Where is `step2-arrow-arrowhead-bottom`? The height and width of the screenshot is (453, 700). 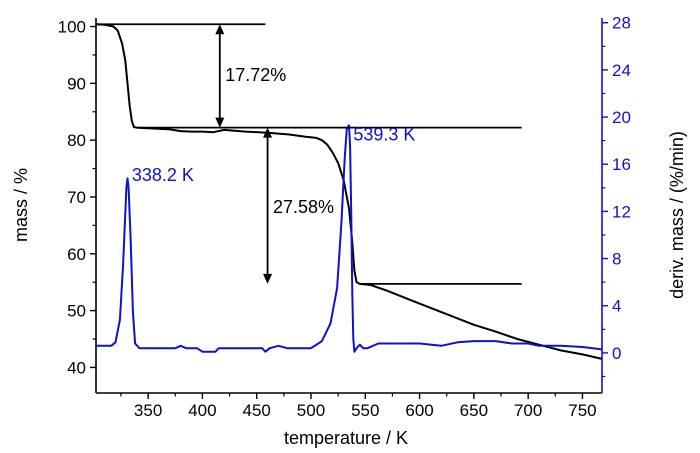 step2-arrow-arrowhead-bottom is located at coordinates (268, 278).